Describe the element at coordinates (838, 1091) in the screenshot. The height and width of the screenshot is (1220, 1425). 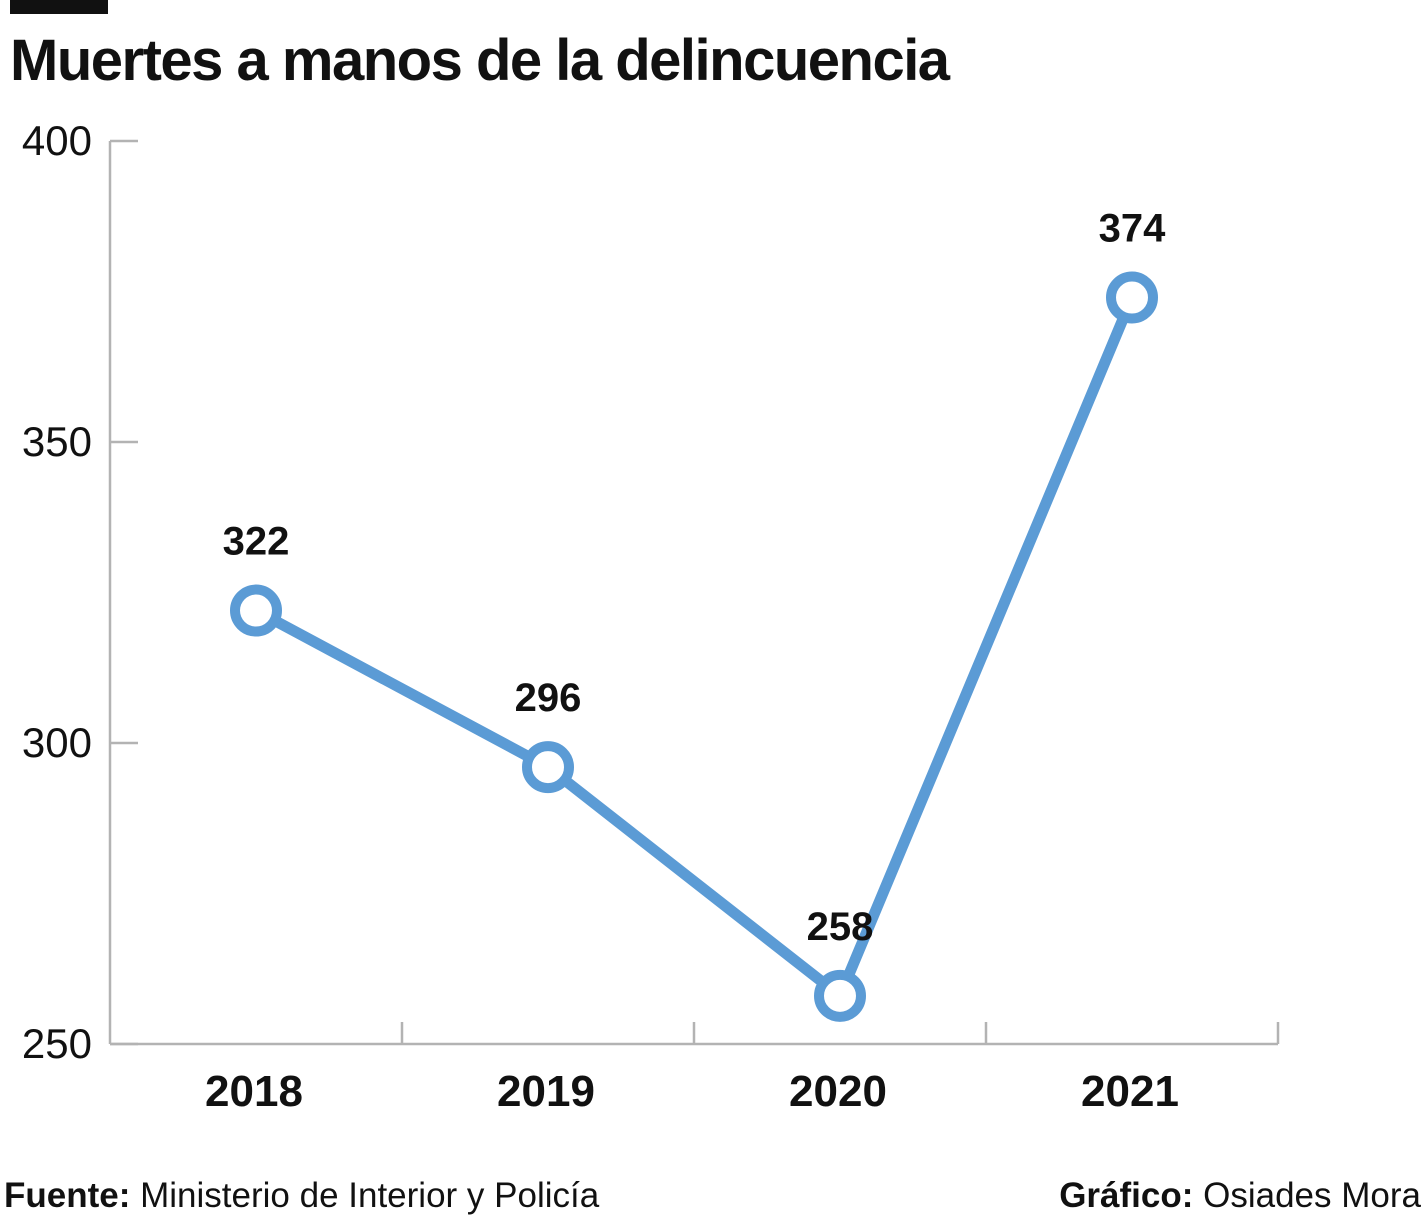
I see `x-tick-label: 2020` at that location.